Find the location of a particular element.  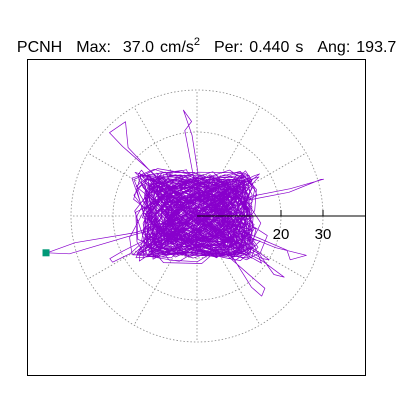

radial-axis: 20 30 is located at coordinates (281, 226).